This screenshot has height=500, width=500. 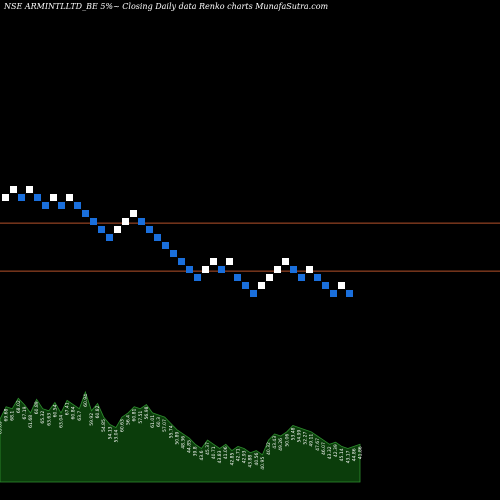 What do you see at coordinates (184, 442) in the screenshot?
I see `volume-label: 48.36` at bounding box center [184, 442].